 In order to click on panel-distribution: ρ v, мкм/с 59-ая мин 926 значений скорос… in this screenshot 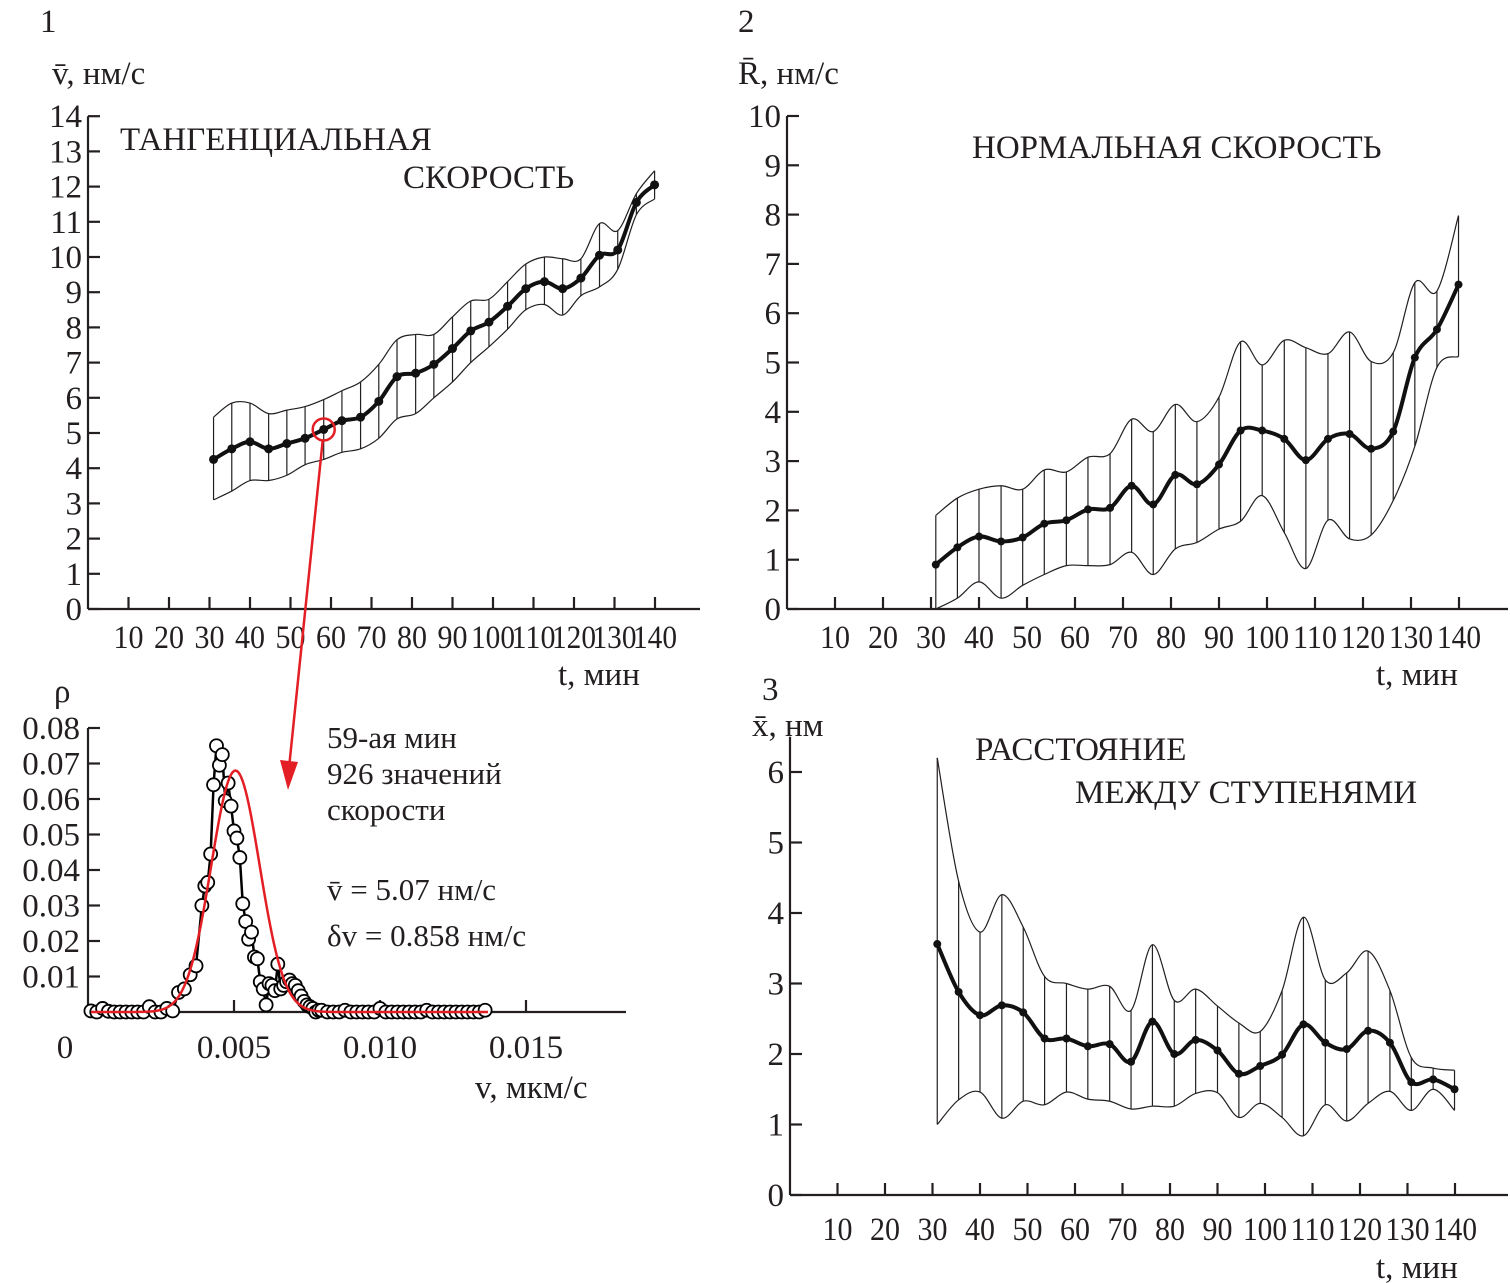, I will do `click(324, 890)`.